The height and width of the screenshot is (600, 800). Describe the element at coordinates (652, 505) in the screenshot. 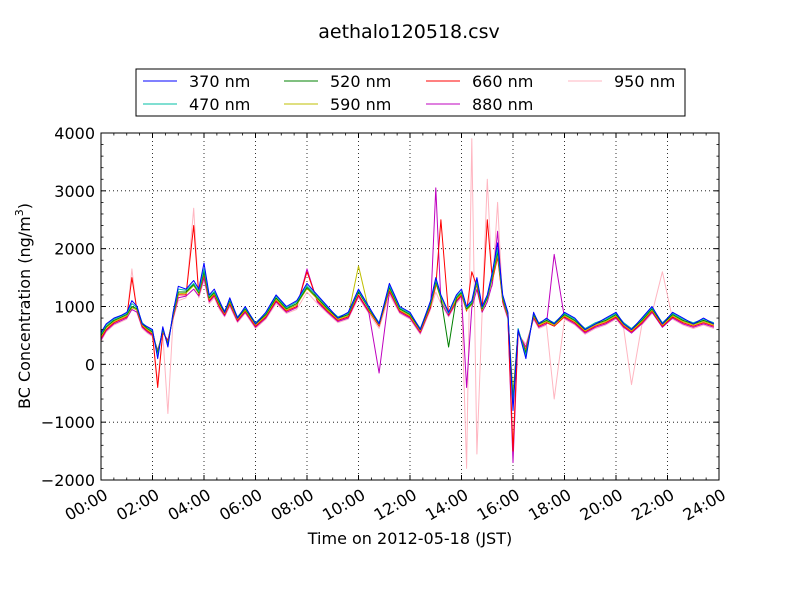

I see `x-tick-label: 22:00` at that location.